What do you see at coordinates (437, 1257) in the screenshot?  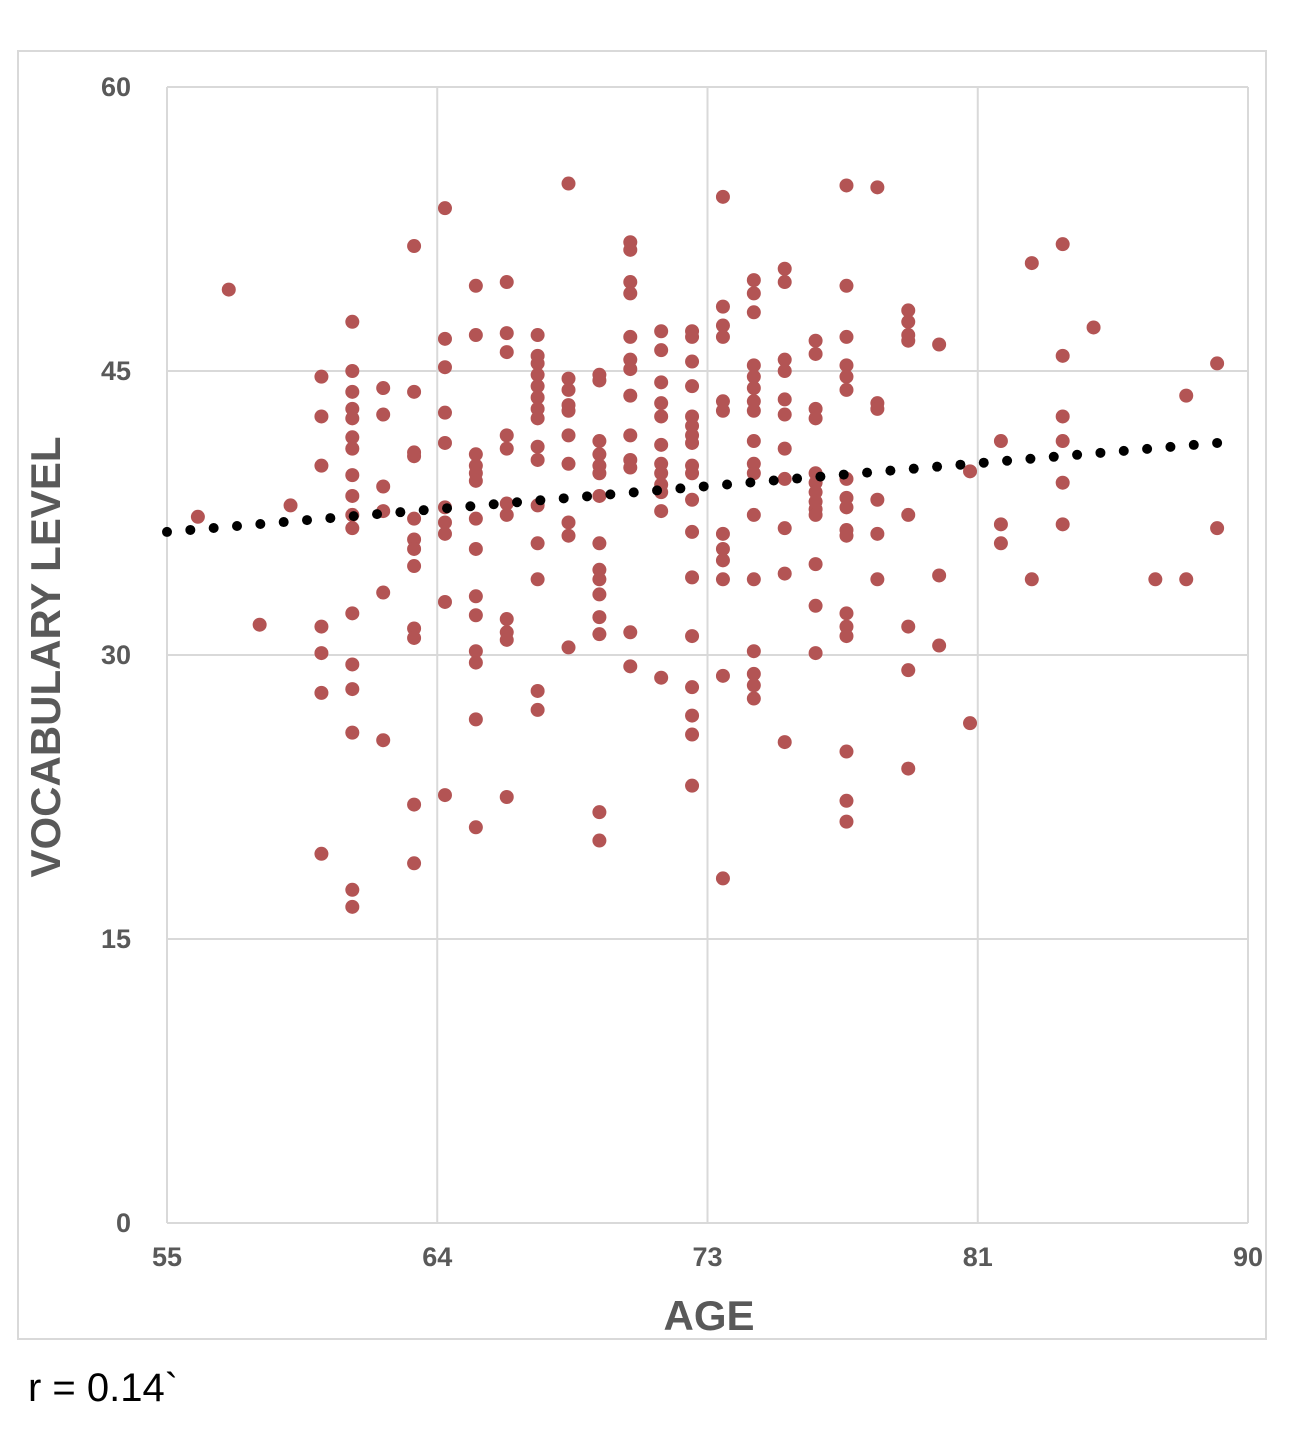 I see `x-tick-label: 64` at bounding box center [437, 1257].